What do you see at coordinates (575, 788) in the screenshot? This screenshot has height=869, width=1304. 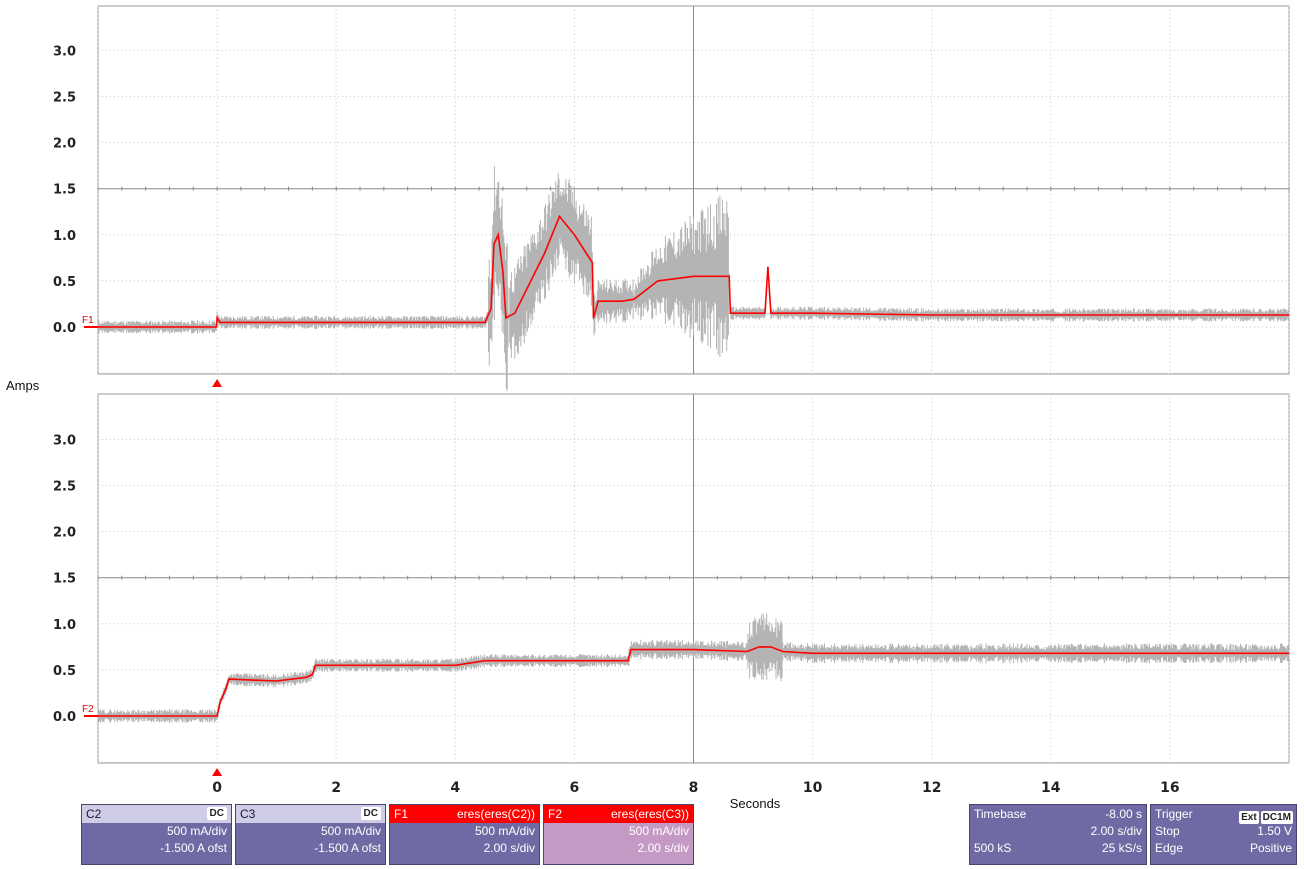 I see `x-tick-label: 6` at bounding box center [575, 788].